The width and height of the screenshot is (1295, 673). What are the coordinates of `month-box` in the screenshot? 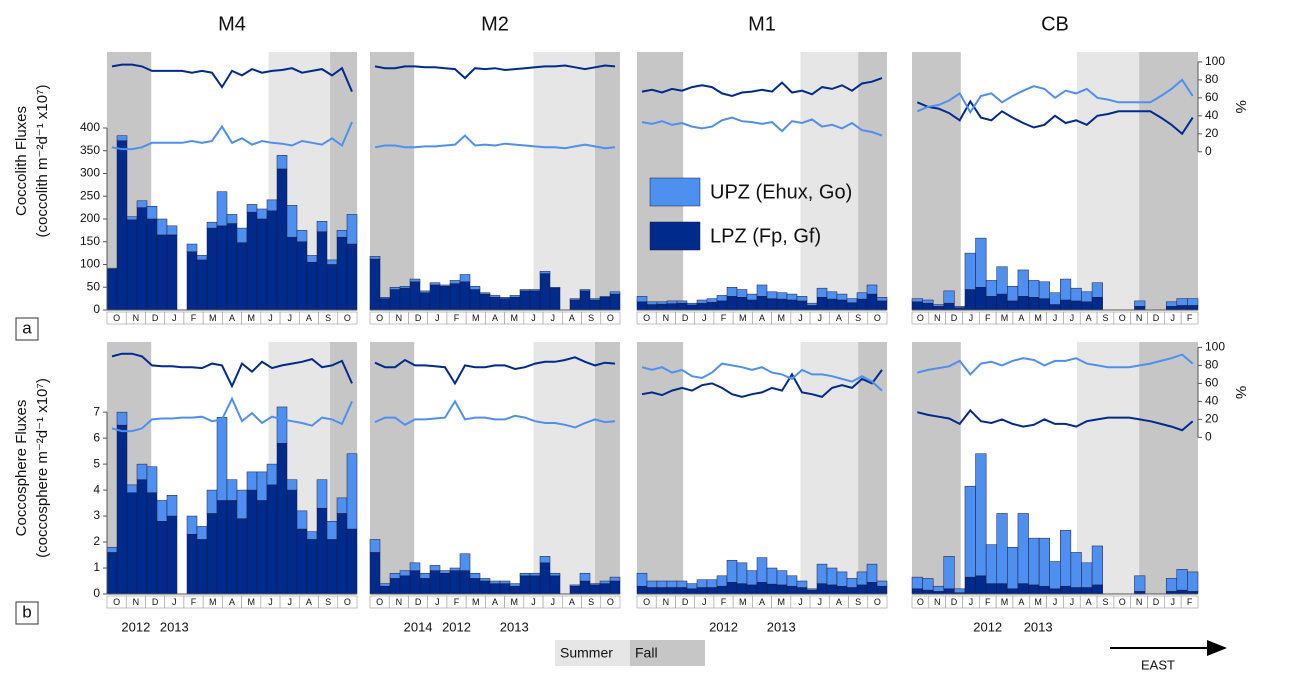 It's located at (610, 318).